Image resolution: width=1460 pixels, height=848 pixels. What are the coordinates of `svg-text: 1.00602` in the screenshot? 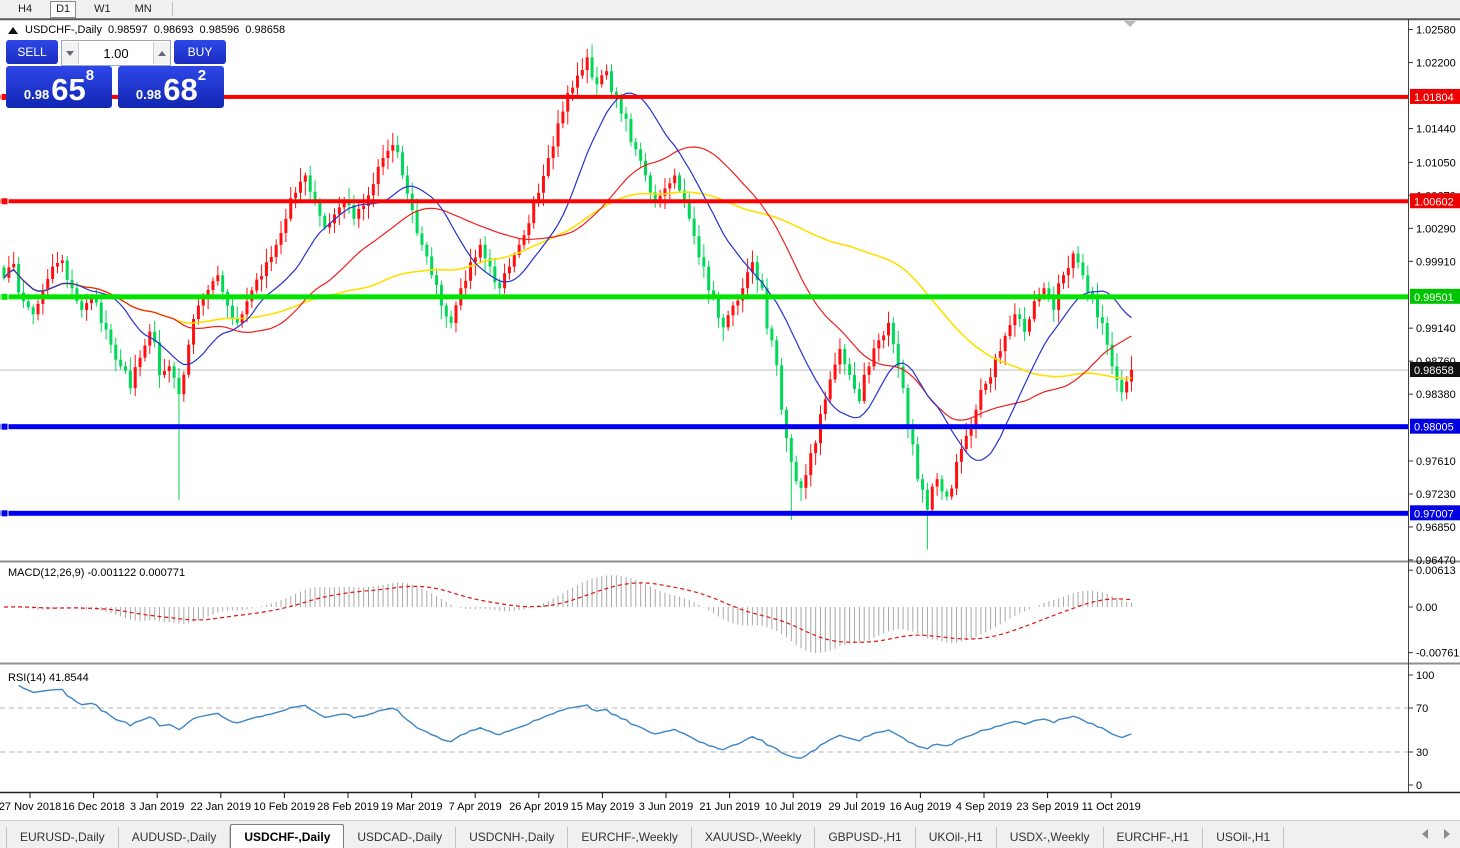 It's located at (1434, 202).